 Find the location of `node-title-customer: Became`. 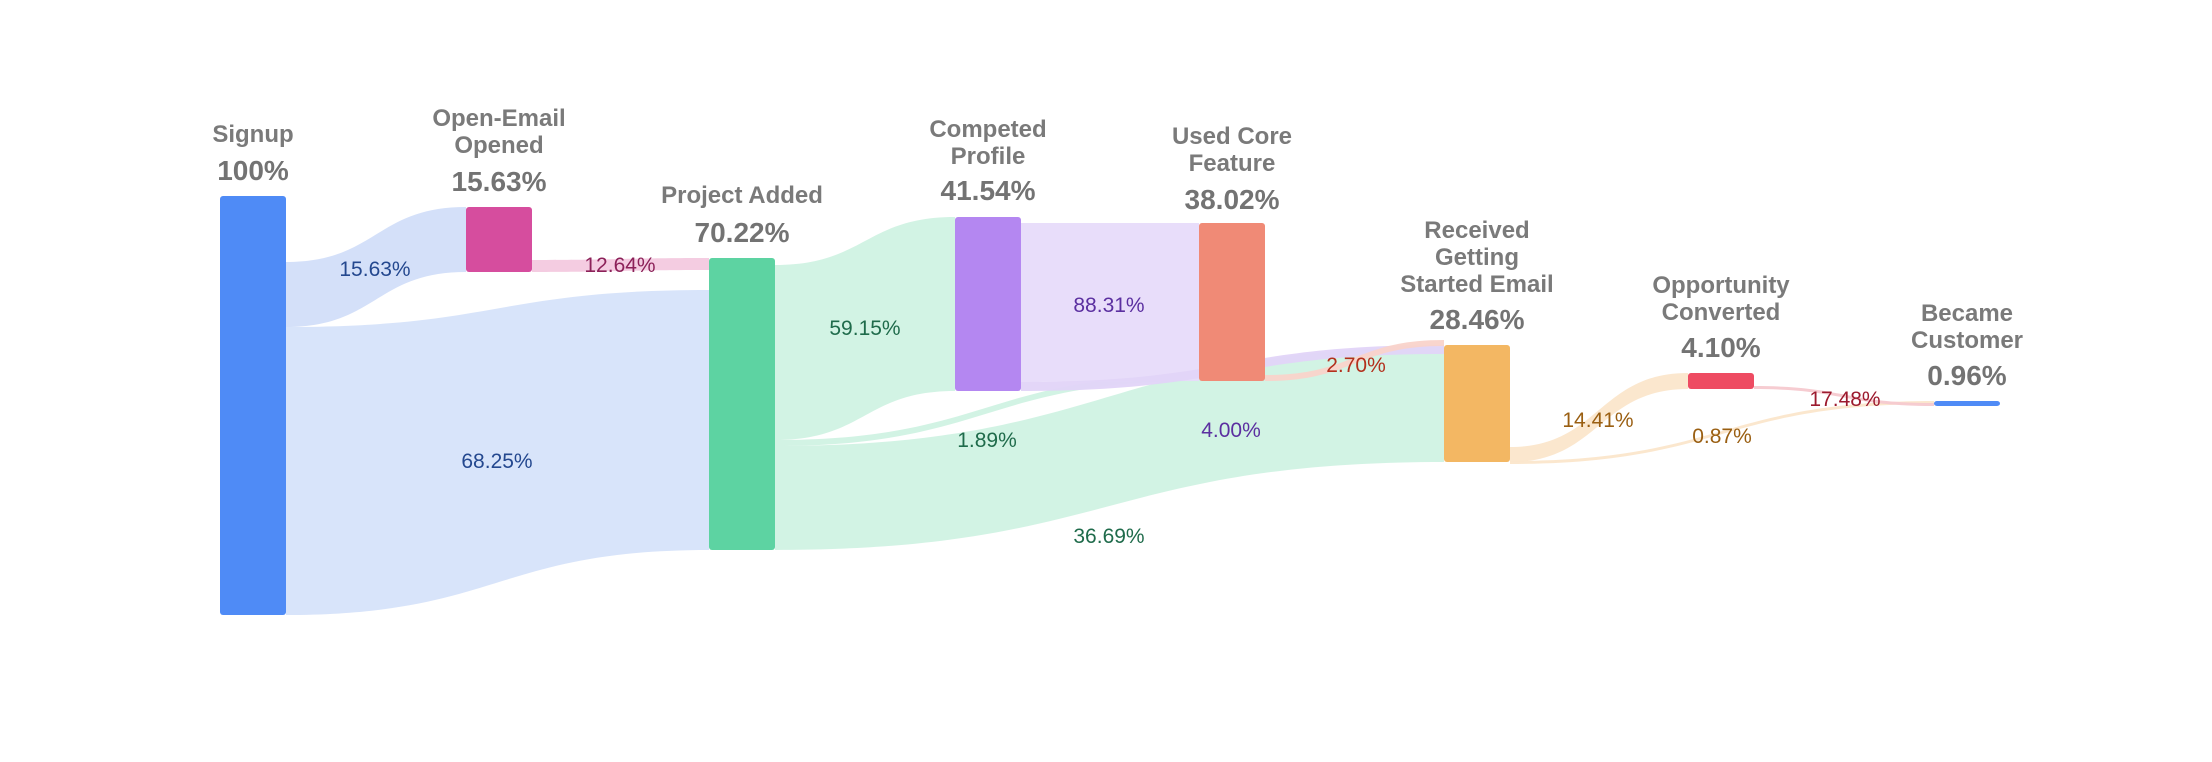

node-title-customer: Became is located at coordinates (1967, 313).